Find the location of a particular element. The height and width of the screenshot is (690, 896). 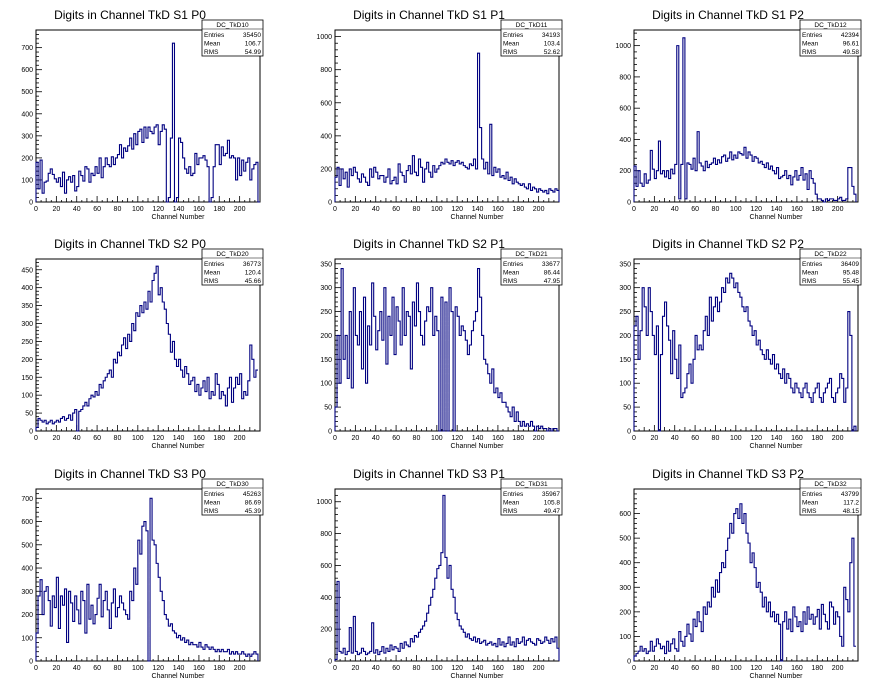

chart-title: Digits in Channel TkD S2 P0 is located at coordinates (130, 244).